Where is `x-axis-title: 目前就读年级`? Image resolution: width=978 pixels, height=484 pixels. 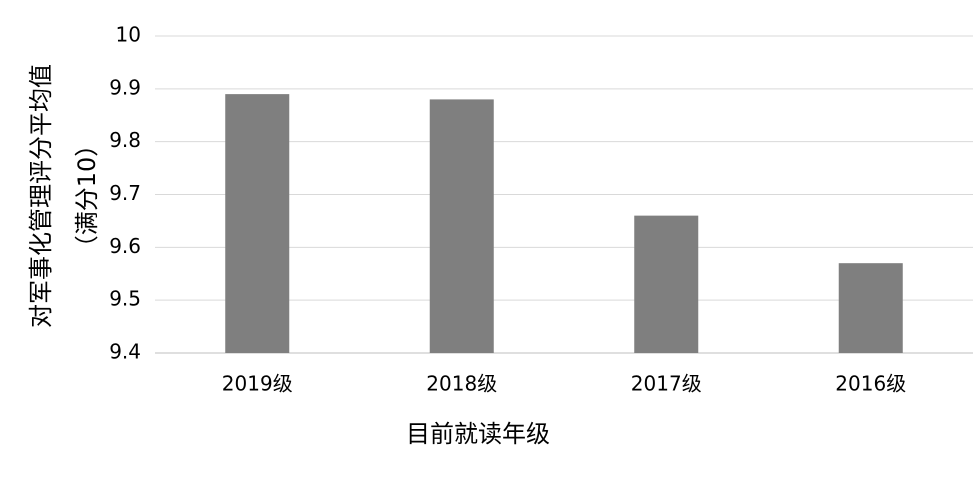 x-axis-title: 目前就读年级 is located at coordinates (478, 434).